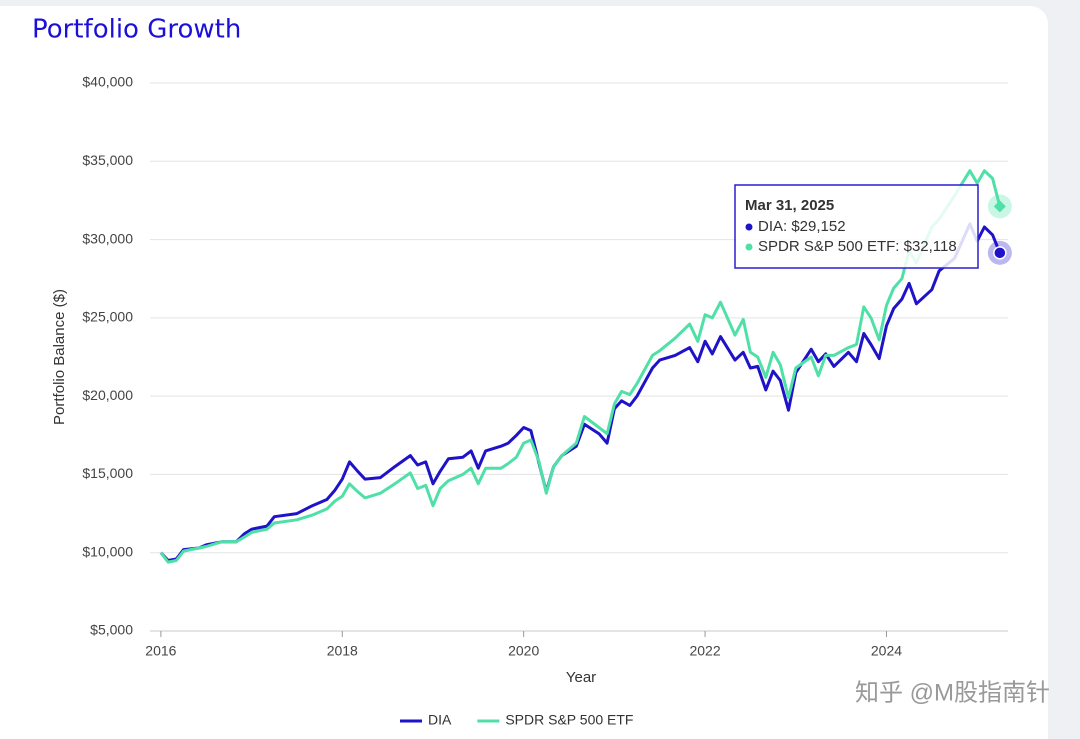 The image size is (1080, 739). What do you see at coordinates (886, 651) in the screenshot?
I see `x-tick-label: 2024` at bounding box center [886, 651].